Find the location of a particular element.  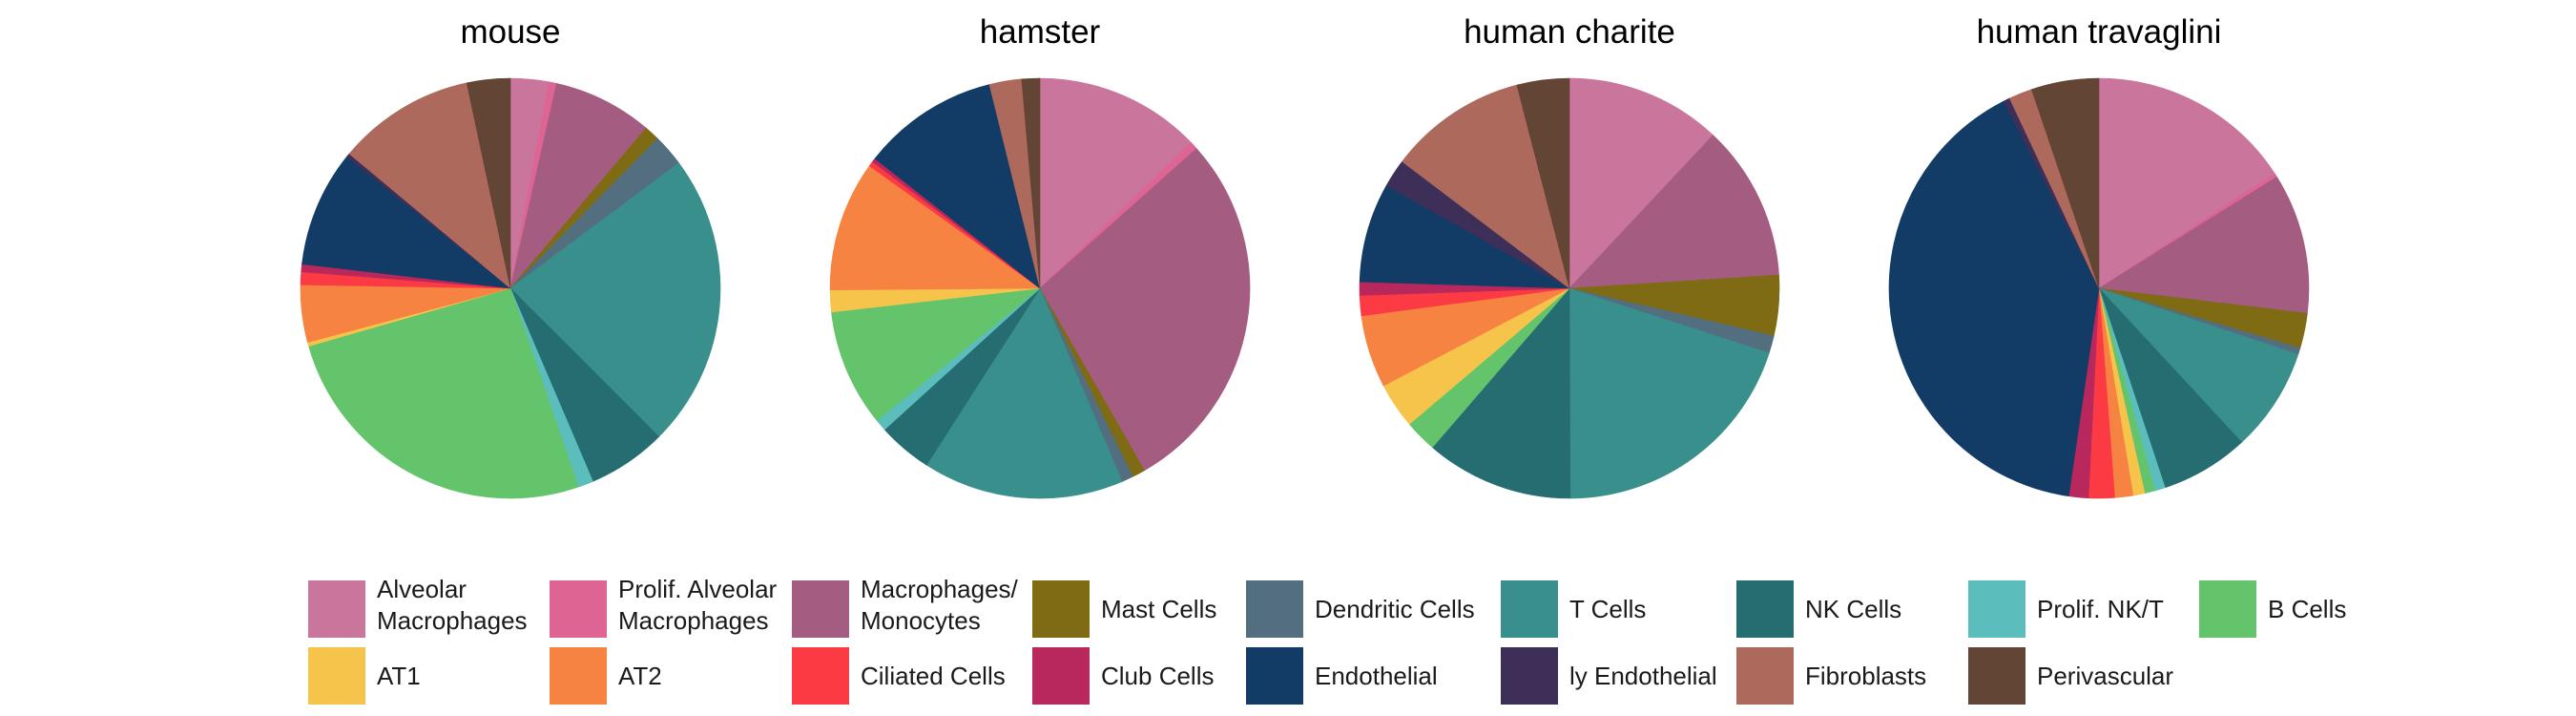

pie-slice-human-travaglini-t-cells is located at coordinates (2198, 365).